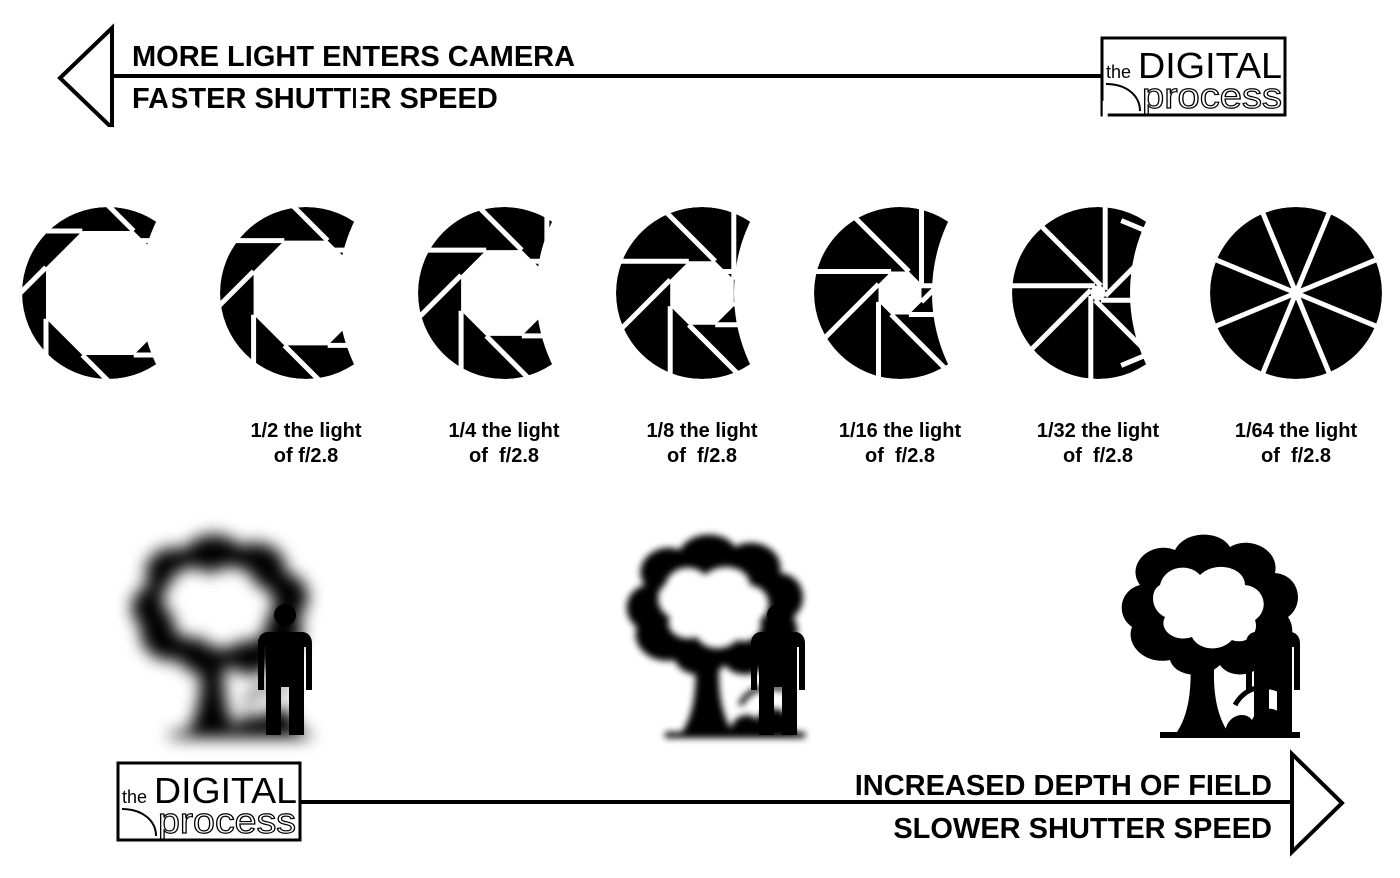 The width and height of the screenshot is (1400, 878). I want to click on scene-shallow, so click(222, 636).